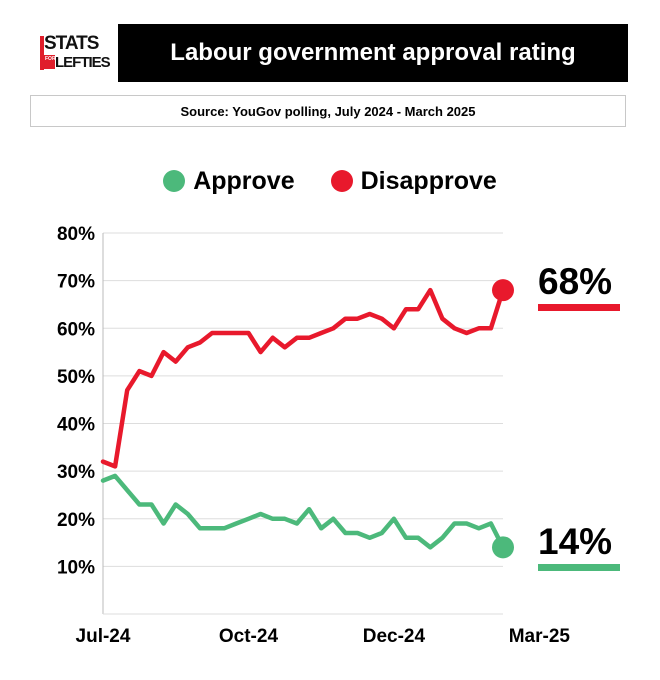  I want to click on end-marker-approve, so click(503, 547).